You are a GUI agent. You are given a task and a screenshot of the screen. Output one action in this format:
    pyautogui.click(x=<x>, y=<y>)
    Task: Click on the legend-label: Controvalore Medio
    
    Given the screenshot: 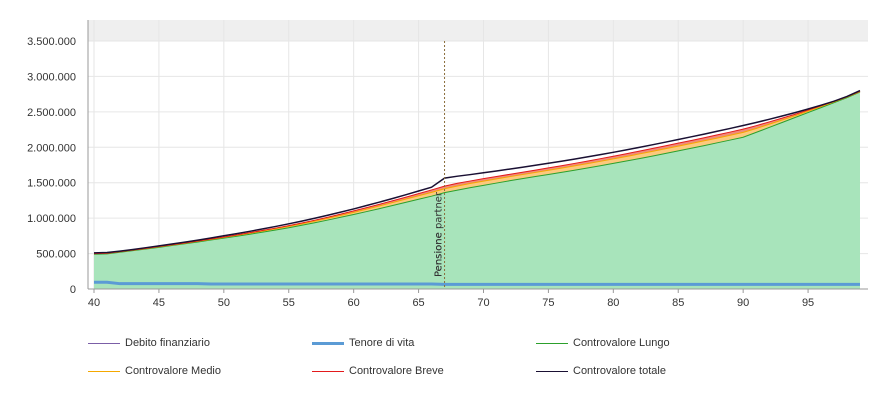 What is the action you would take?
    pyautogui.click(x=173, y=371)
    